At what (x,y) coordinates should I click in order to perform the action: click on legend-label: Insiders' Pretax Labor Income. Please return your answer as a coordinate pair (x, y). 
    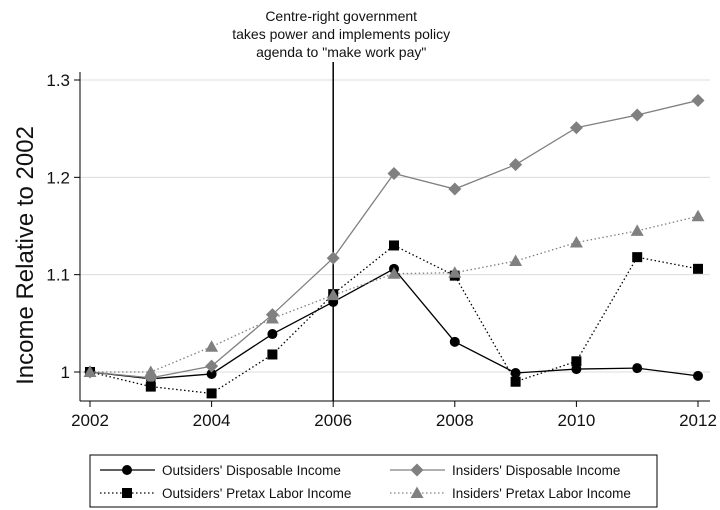
    Looking at the image, I should click on (541, 493).